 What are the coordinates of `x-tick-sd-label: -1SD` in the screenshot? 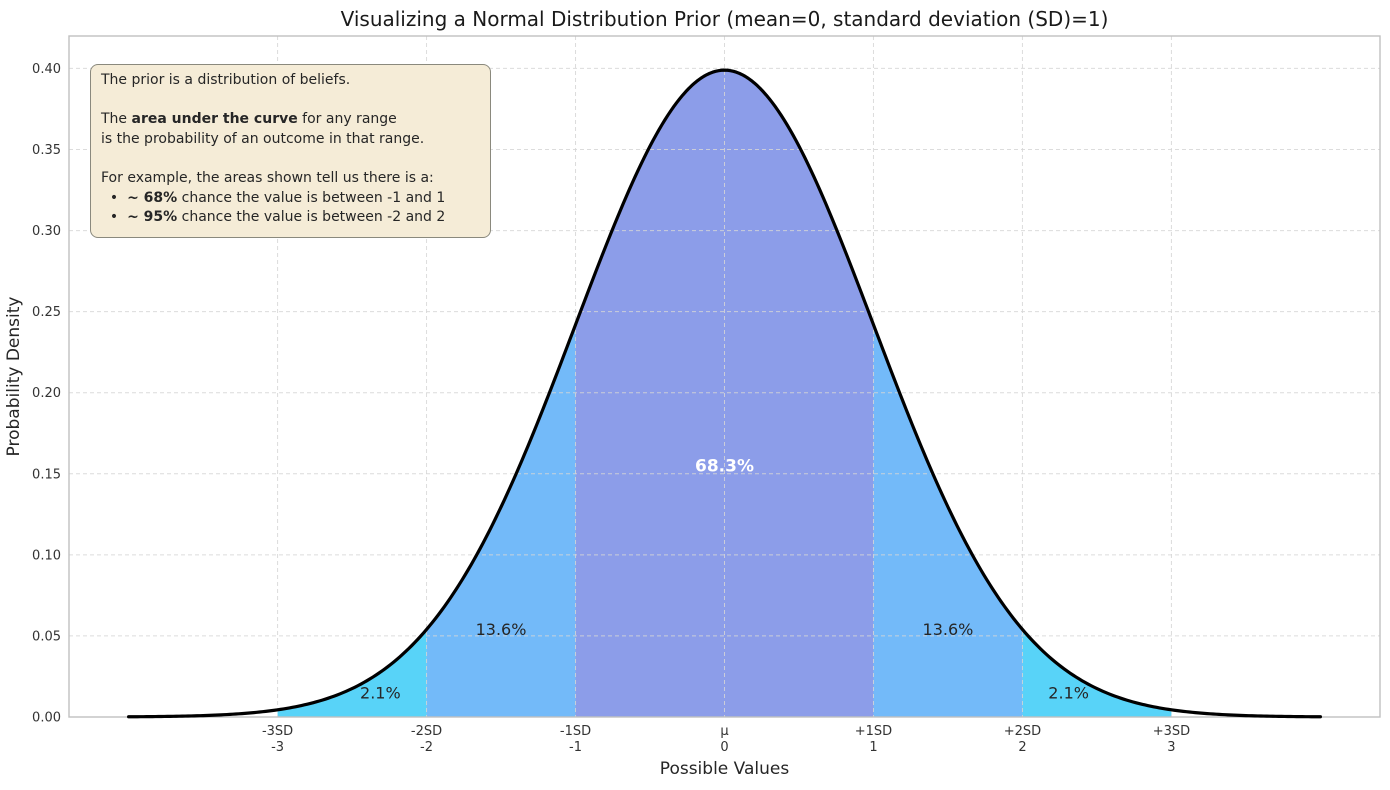 It's located at (575, 731).